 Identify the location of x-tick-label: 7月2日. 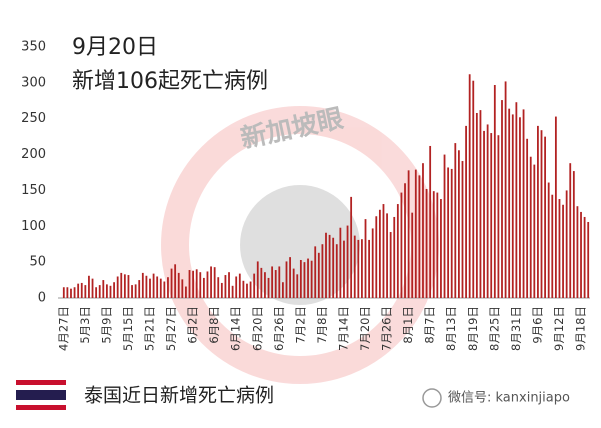
(300, 325).